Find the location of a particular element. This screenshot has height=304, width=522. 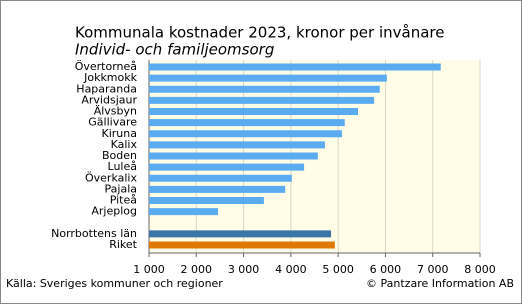

y-tick-label: Kalix is located at coordinates (124, 144).